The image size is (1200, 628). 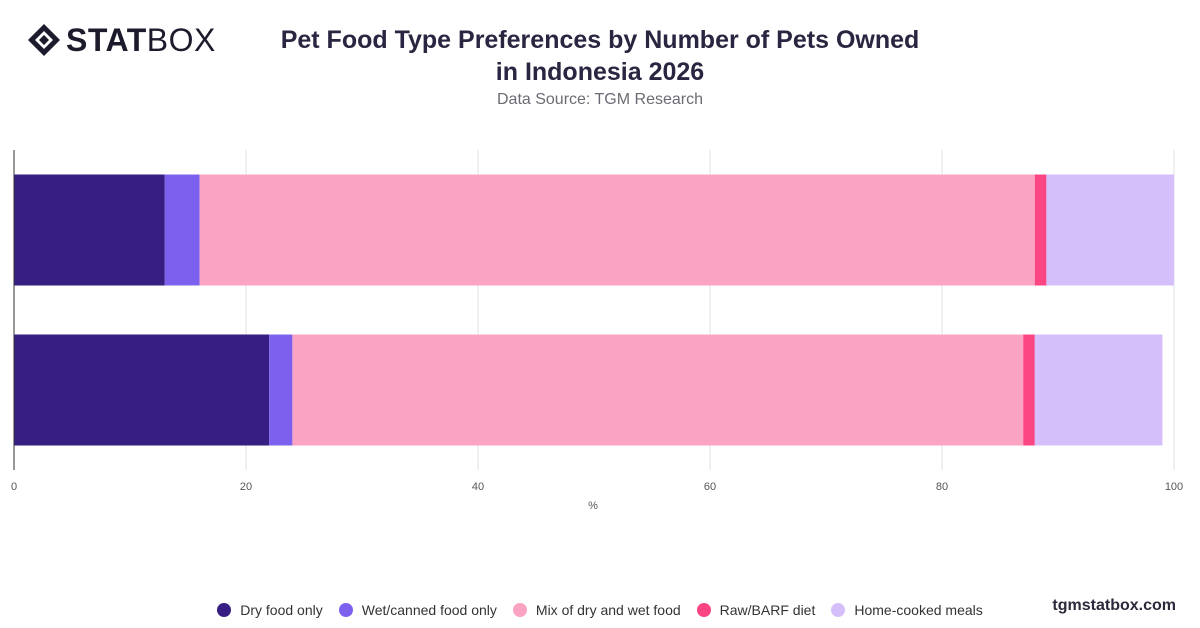 I want to click on legend-item: Dry food only, so click(x=270, y=610).